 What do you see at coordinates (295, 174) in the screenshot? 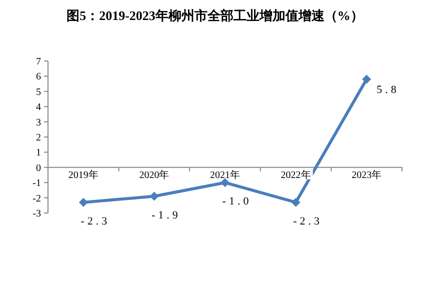
I see `x-tick-label: 2022年` at bounding box center [295, 174].